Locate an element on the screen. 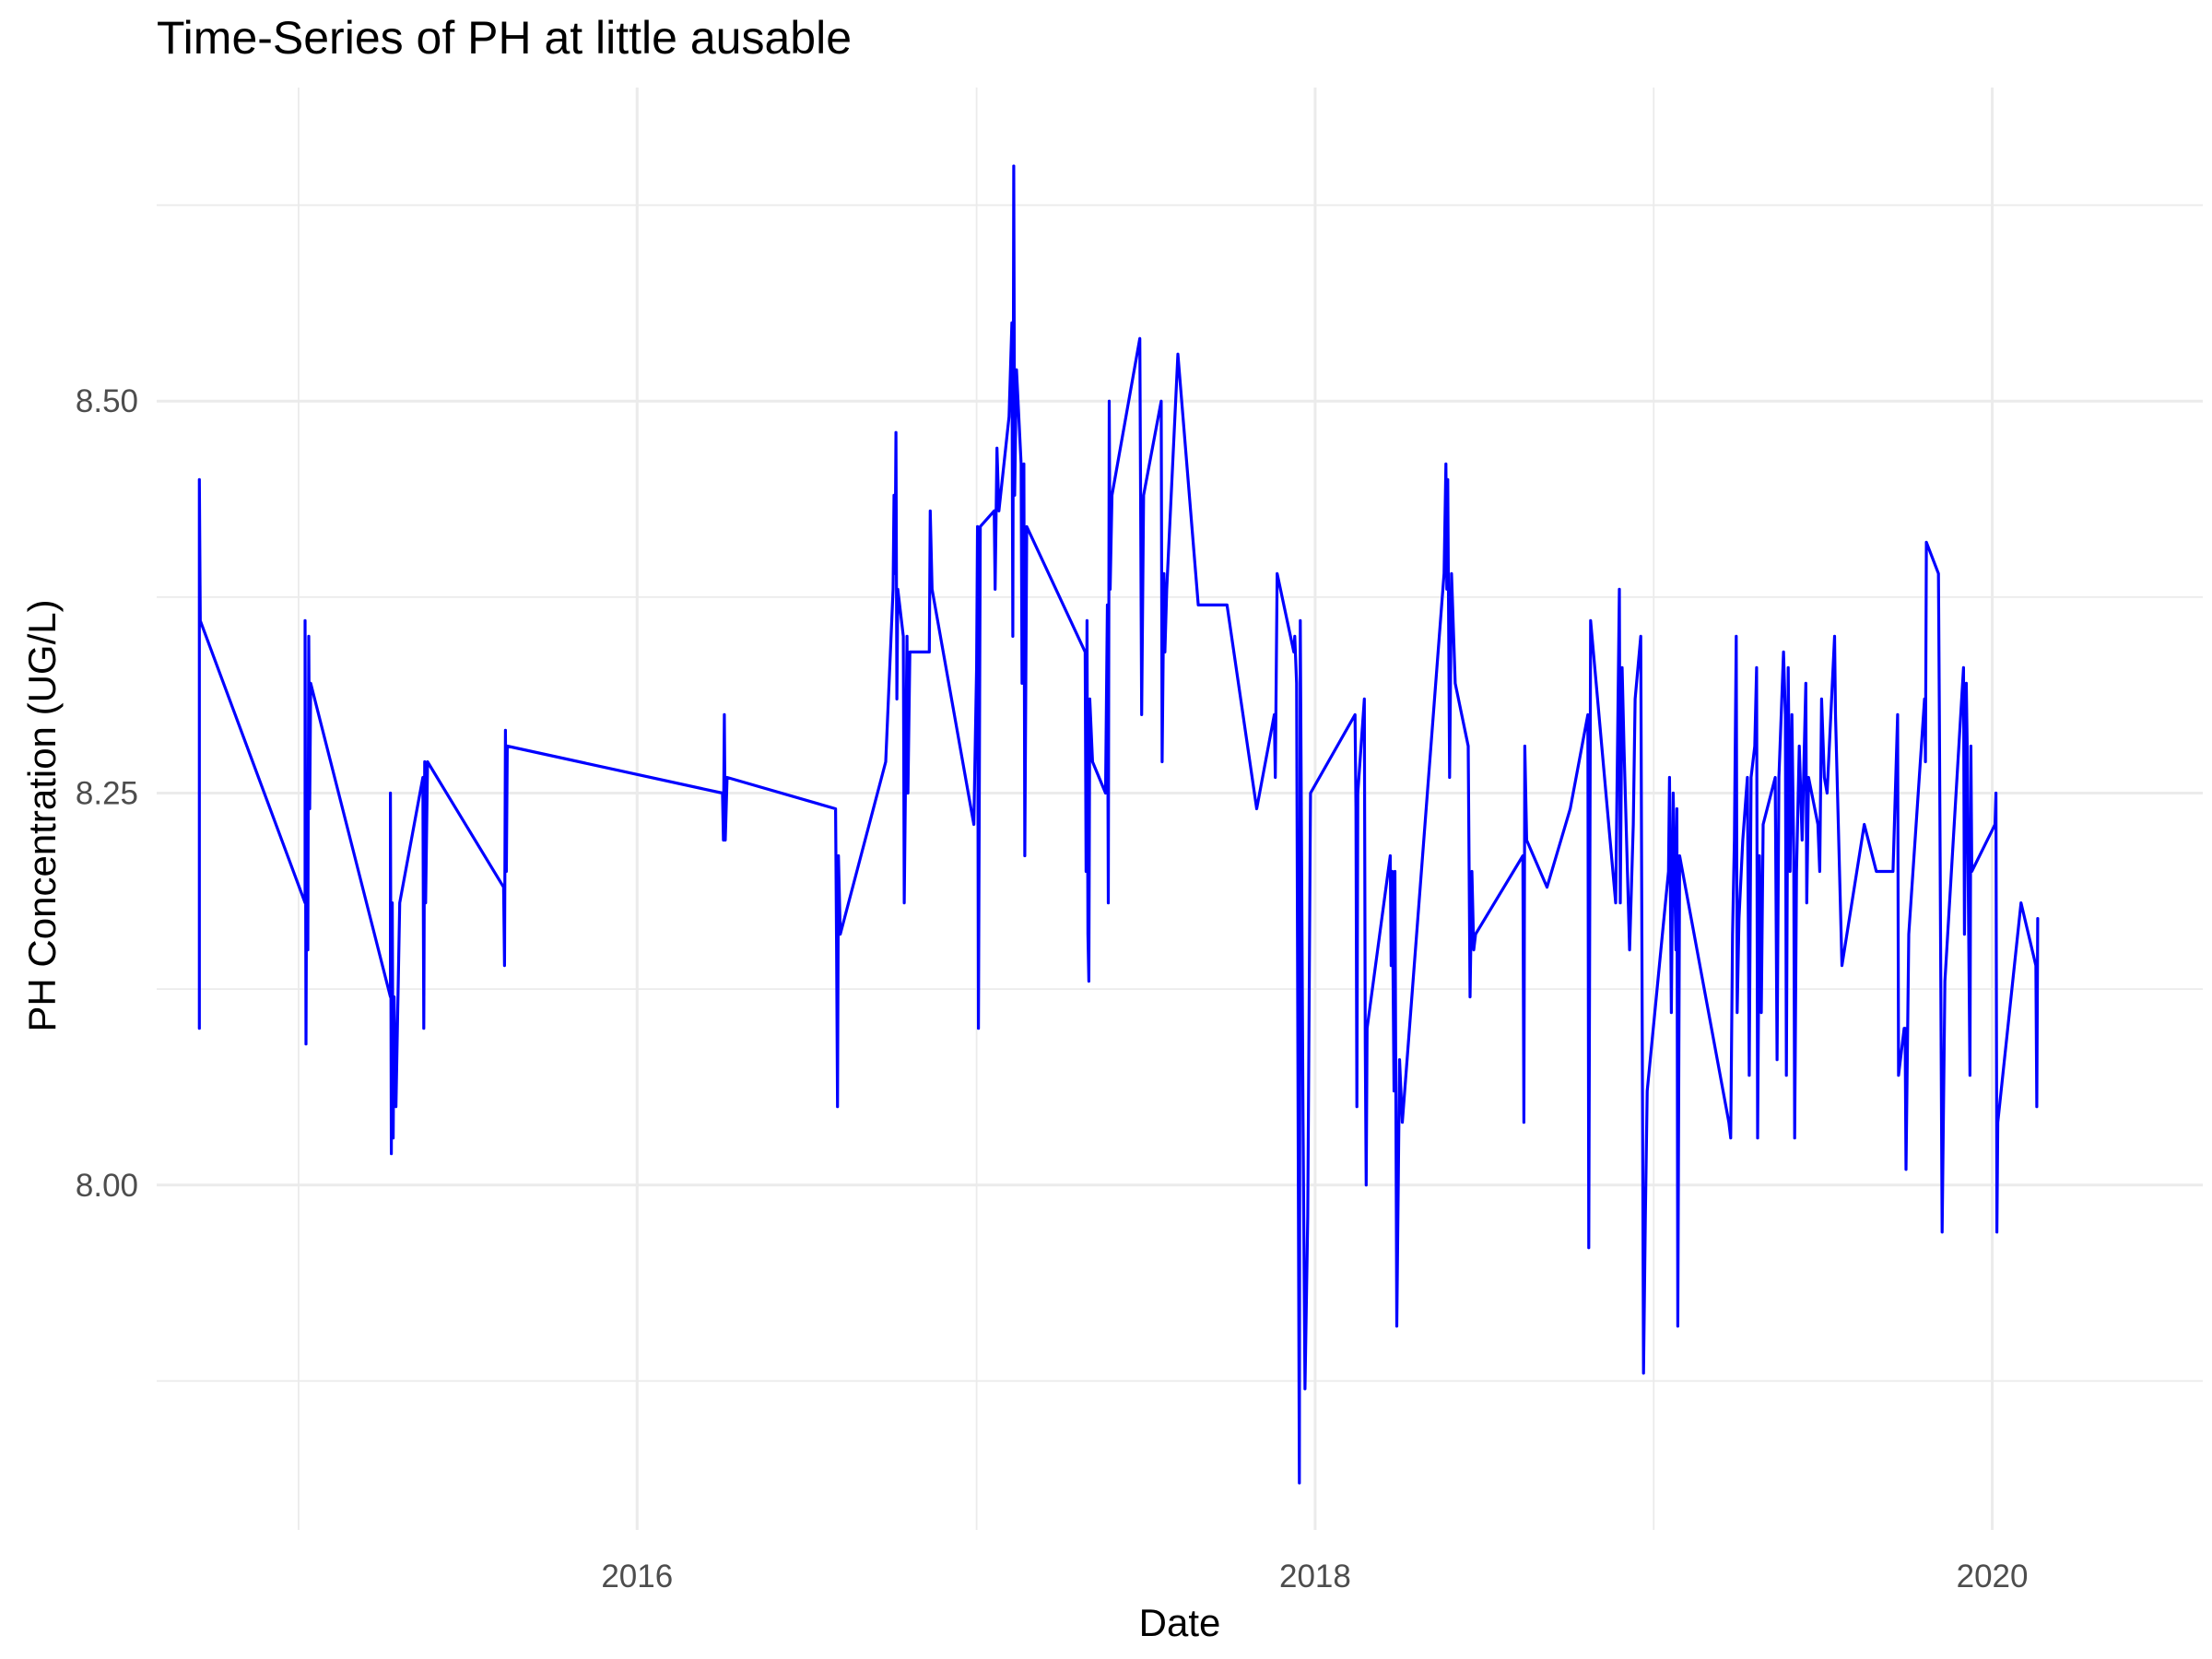 The width and height of the screenshot is (2212, 1659). y-tick-label: 8.50 is located at coordinates (107, 401).